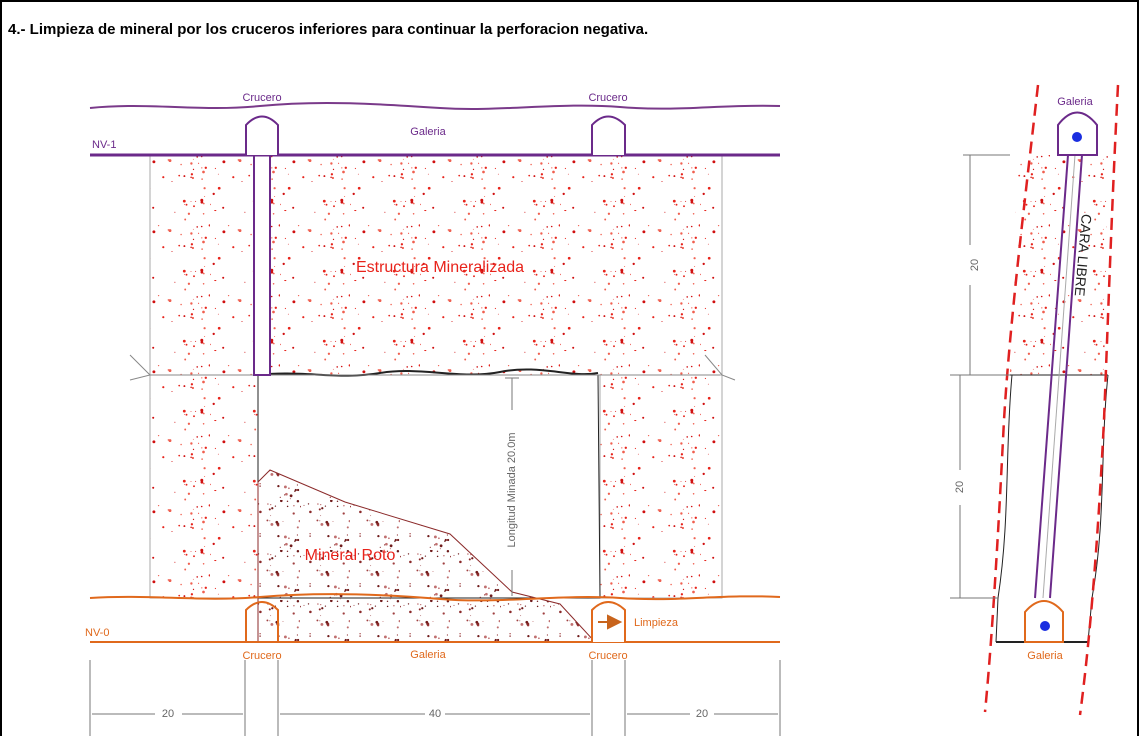  I want to click on side-raise-axis, so click(1059, 376).